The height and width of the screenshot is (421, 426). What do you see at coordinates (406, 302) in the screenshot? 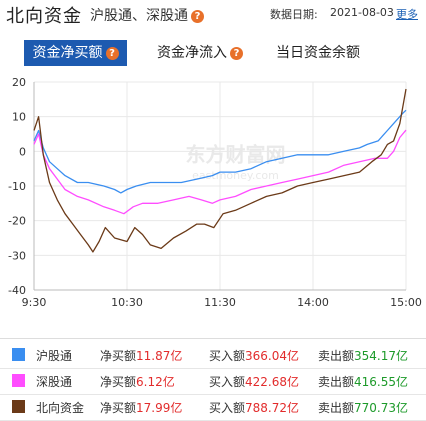
I see `x-tick-label: 15:00` at bounding box center [406, 302].